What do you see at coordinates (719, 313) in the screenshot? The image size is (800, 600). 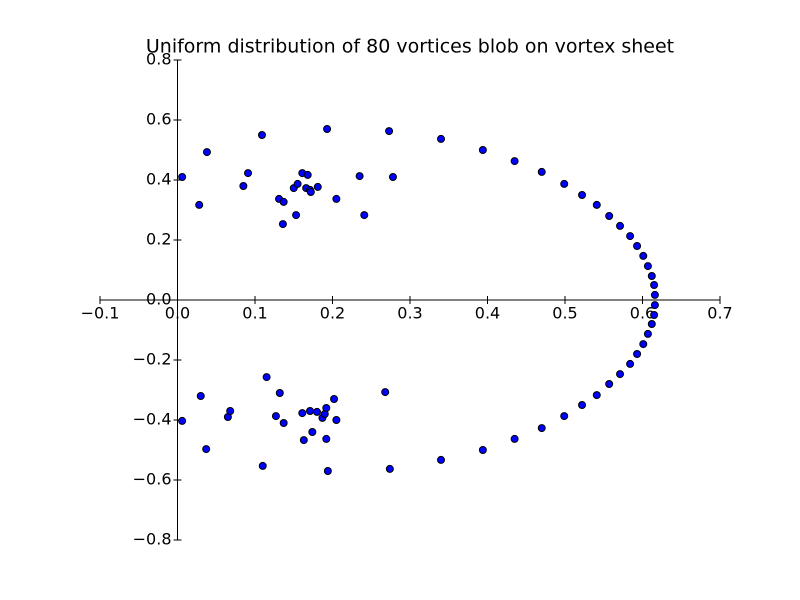 I see `x-tick-label: 0.7` at bounding box center [719, 313].